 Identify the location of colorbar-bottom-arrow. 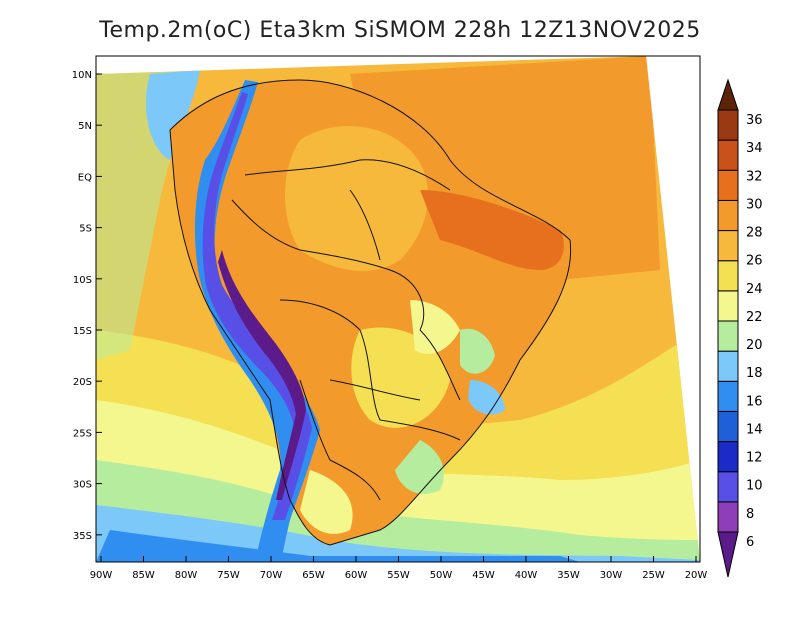
(728, 554).